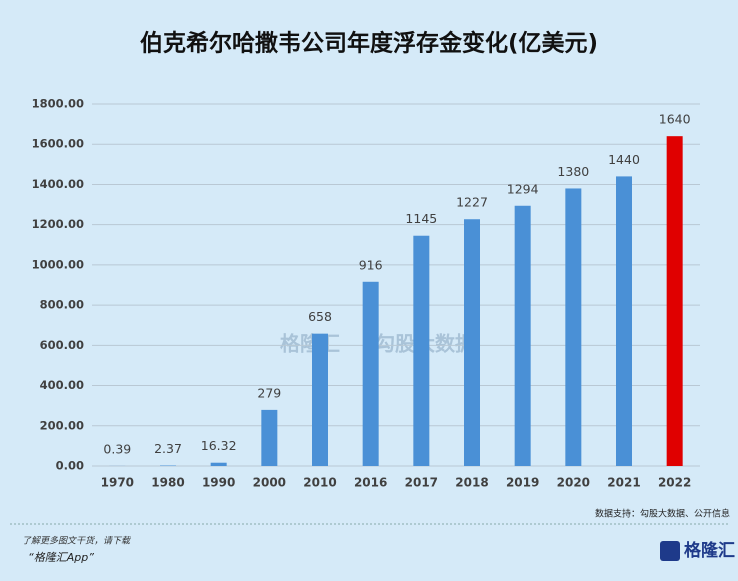  I want to click on logo-icon, so click(670, 551).